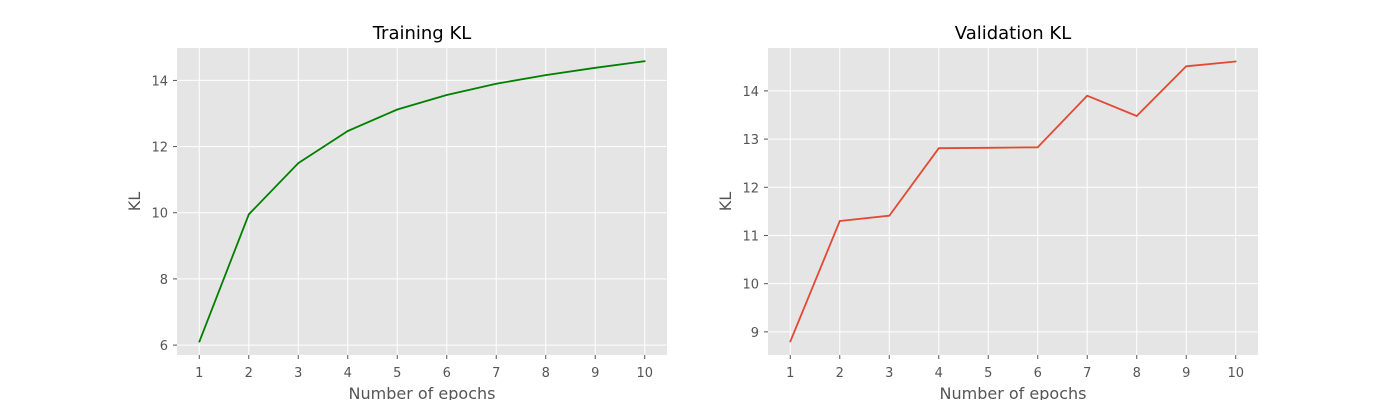 Image resolution: width=1400 pixels, height=400 pixels. I want to click on validation-x-tick-label: 6, so click(1038, 373).